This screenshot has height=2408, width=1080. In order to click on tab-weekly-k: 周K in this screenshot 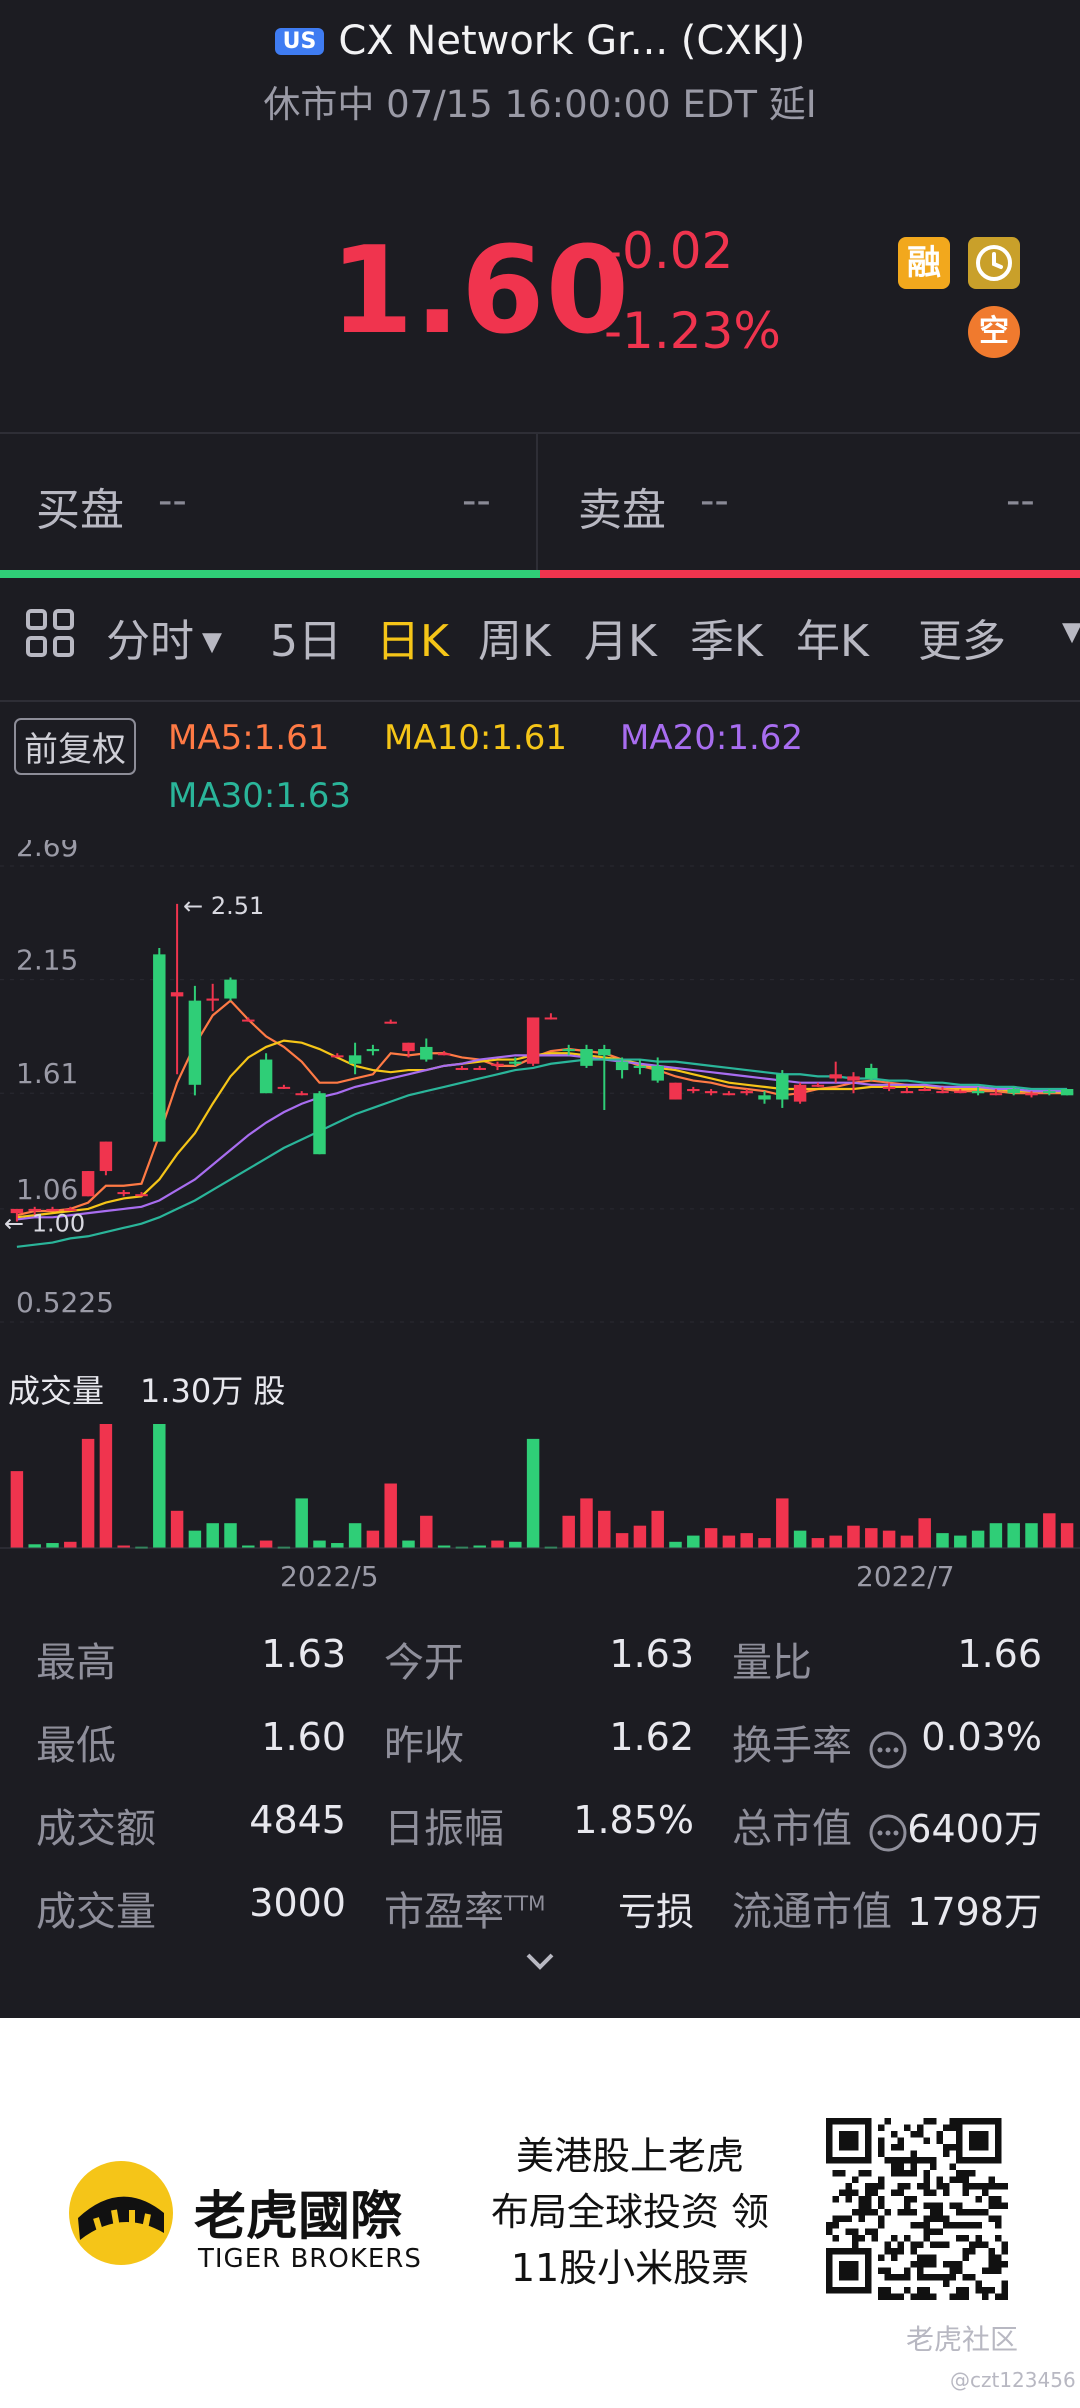, I will do `click(514, 641)`.